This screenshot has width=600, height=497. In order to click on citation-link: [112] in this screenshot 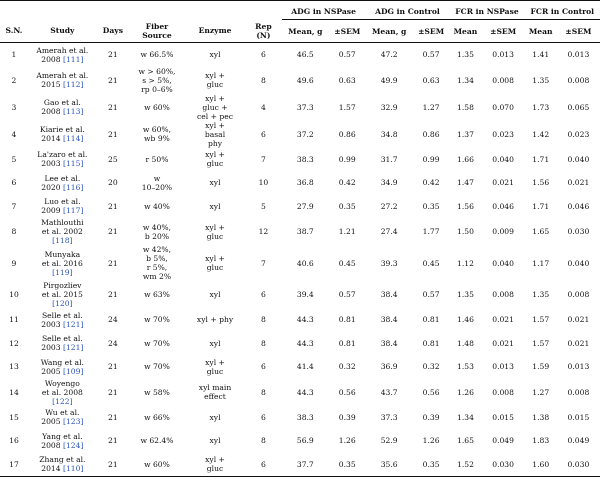, I will do `click(73, 84)`.